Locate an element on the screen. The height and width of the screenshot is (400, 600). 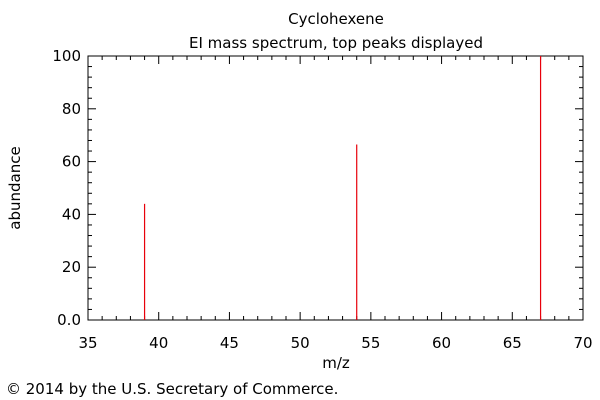
x-axis-label: m/z is located at coordinates (336, 363).